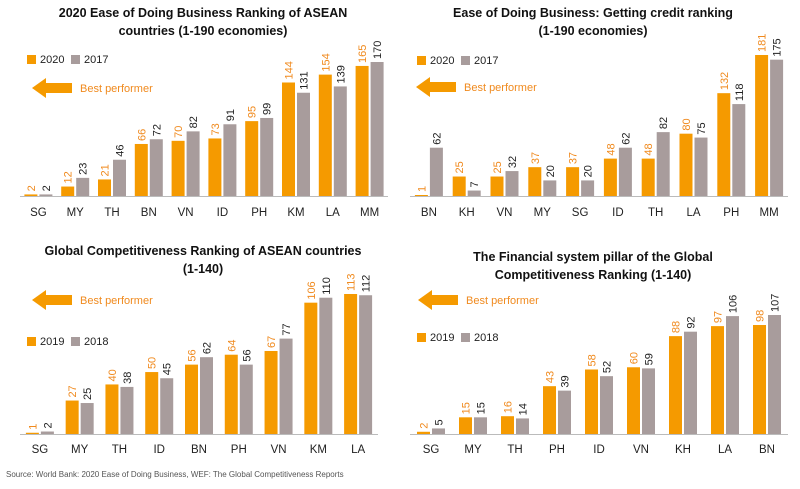 This screenshot has height=489, width=800. I want to click on chart-title-line: Competitiveness Ranking (1-140), so click(593, 275).